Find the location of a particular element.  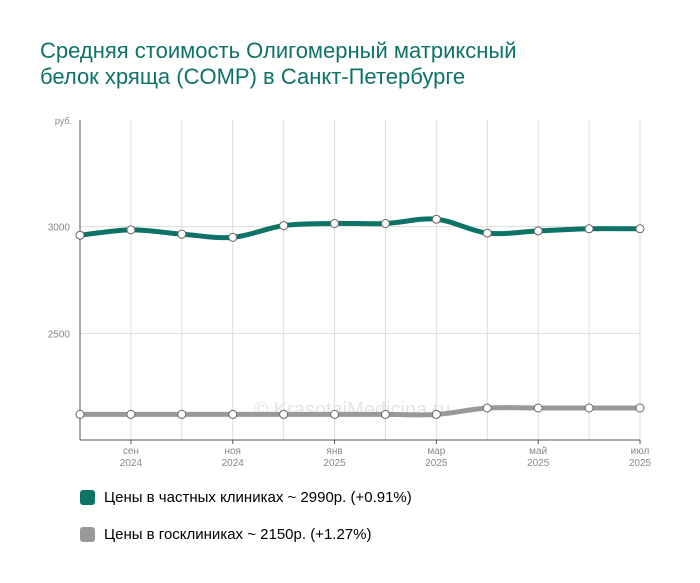

x-tick-label-month: май is located at coordinates (538, 451).